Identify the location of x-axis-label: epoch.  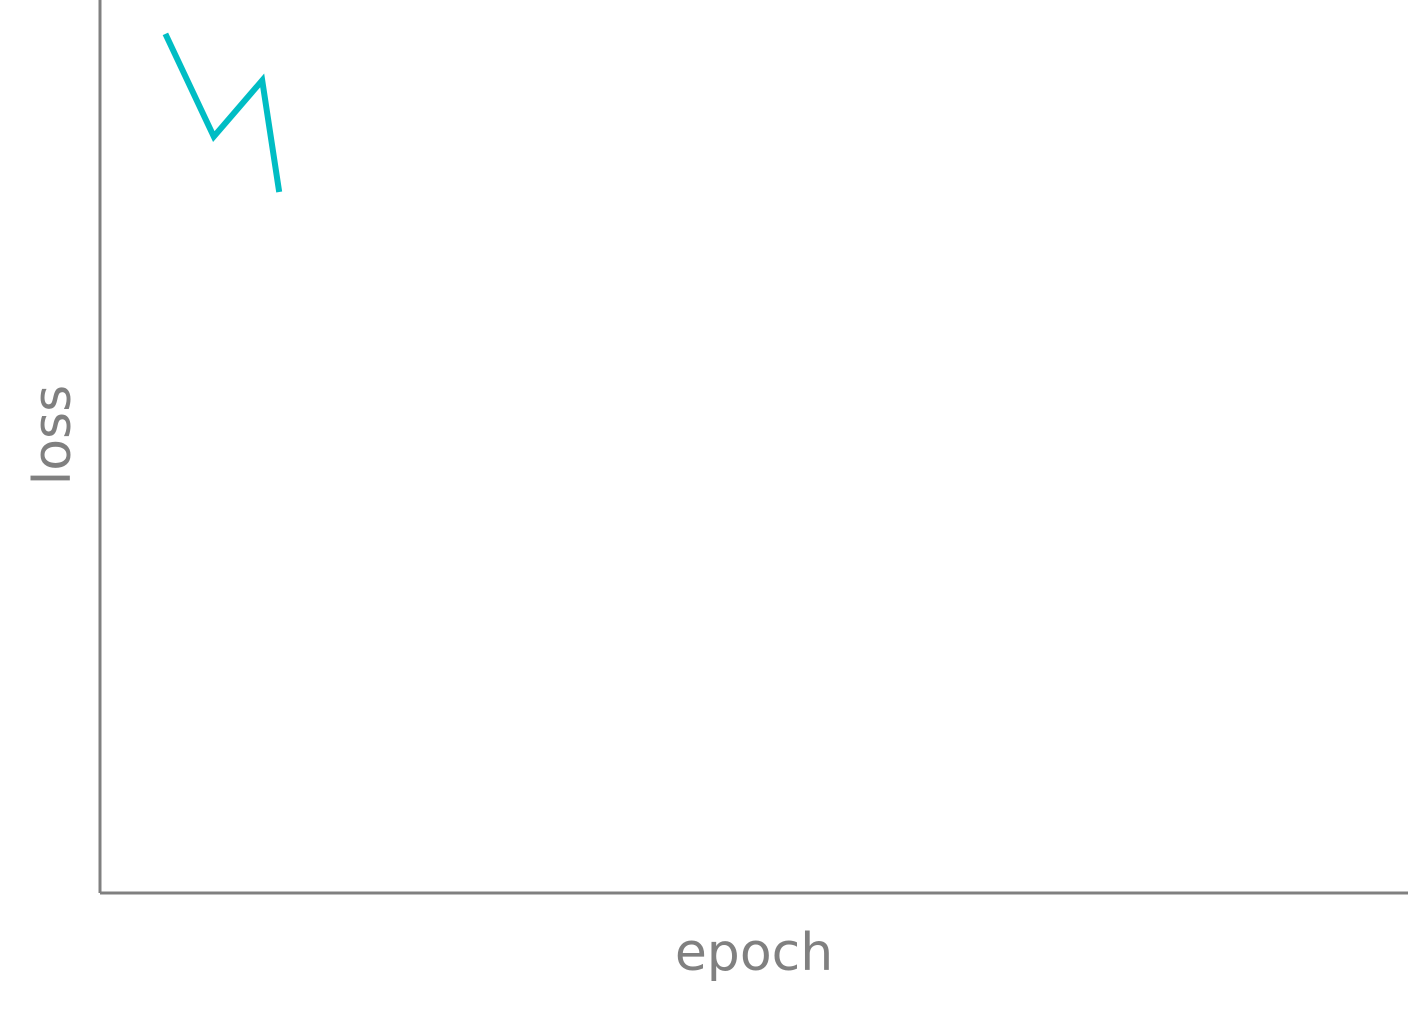
(754, 953).